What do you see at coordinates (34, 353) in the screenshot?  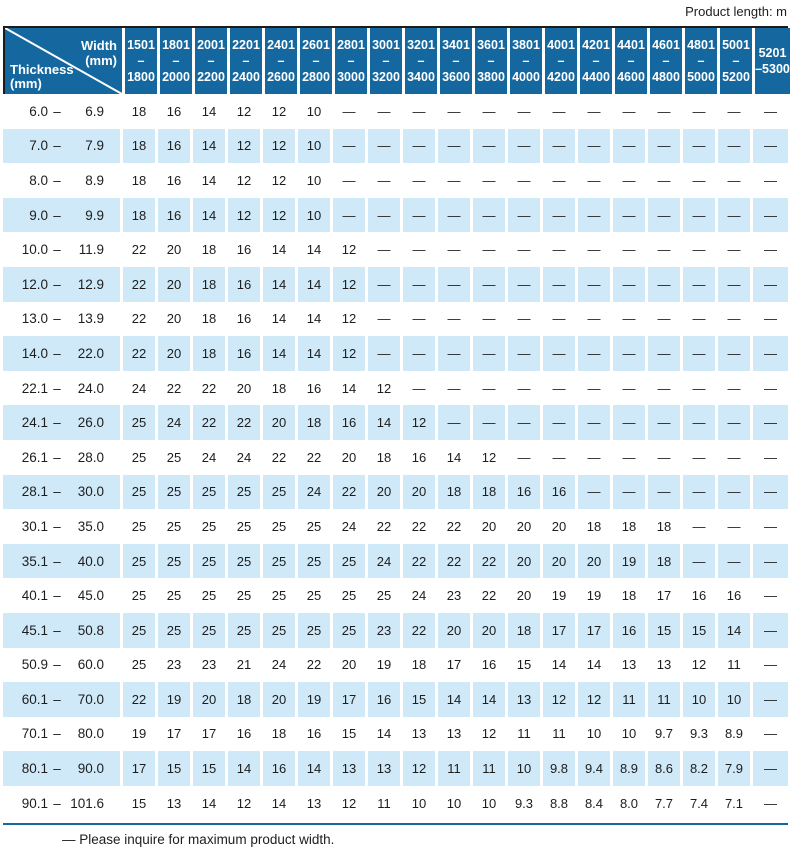 I see `thickness-min: 14.0` at bounding box center [34, 353].